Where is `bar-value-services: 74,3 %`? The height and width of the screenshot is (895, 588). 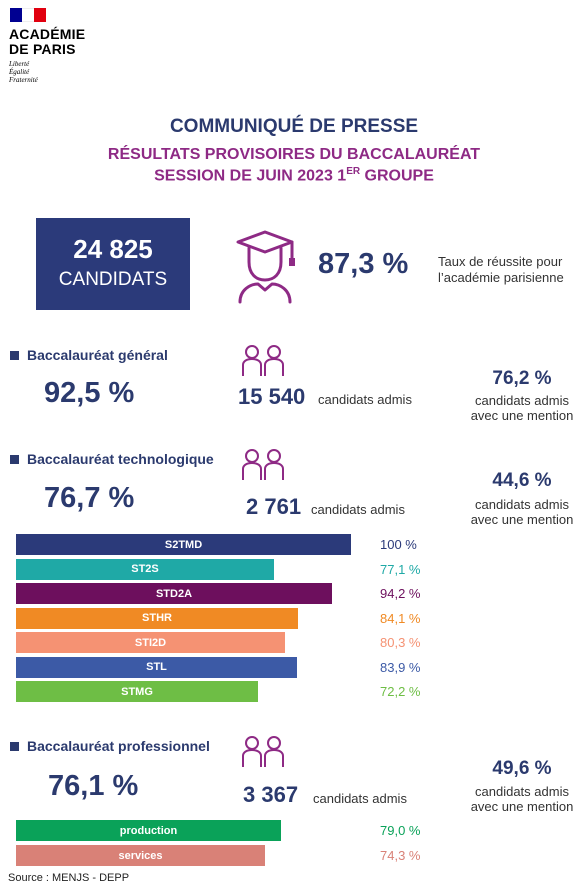
bar-value-services: 74,3 % is located at coordinates (400, 855).